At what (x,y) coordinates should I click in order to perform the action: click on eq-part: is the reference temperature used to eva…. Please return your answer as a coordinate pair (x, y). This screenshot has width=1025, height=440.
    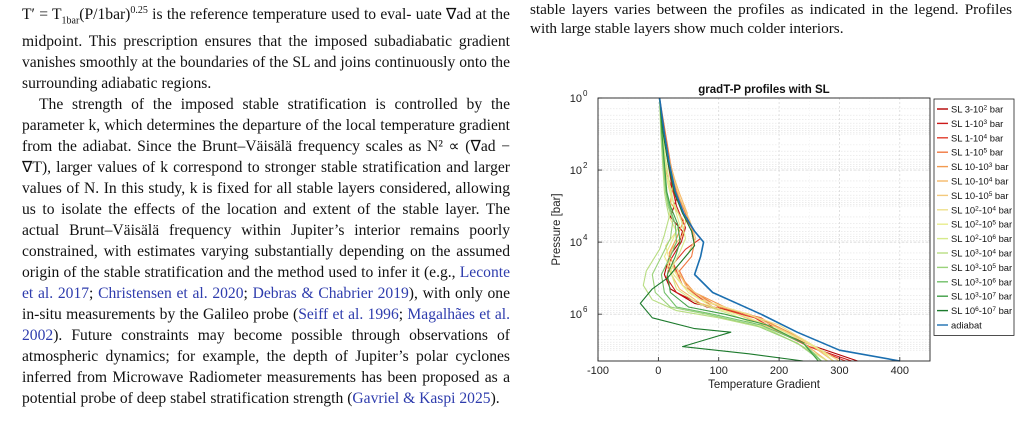
    Looking at the image, I should click on (279, 15).